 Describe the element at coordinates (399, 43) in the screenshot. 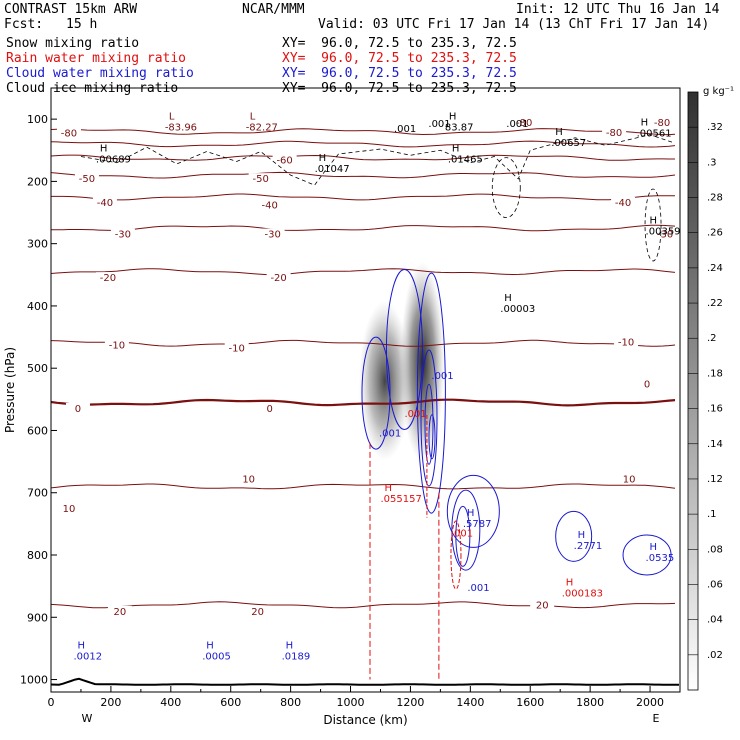

I see `field-xy-snow: XY= 96.0, 72.5 to 235.3, 72.5` at that location.